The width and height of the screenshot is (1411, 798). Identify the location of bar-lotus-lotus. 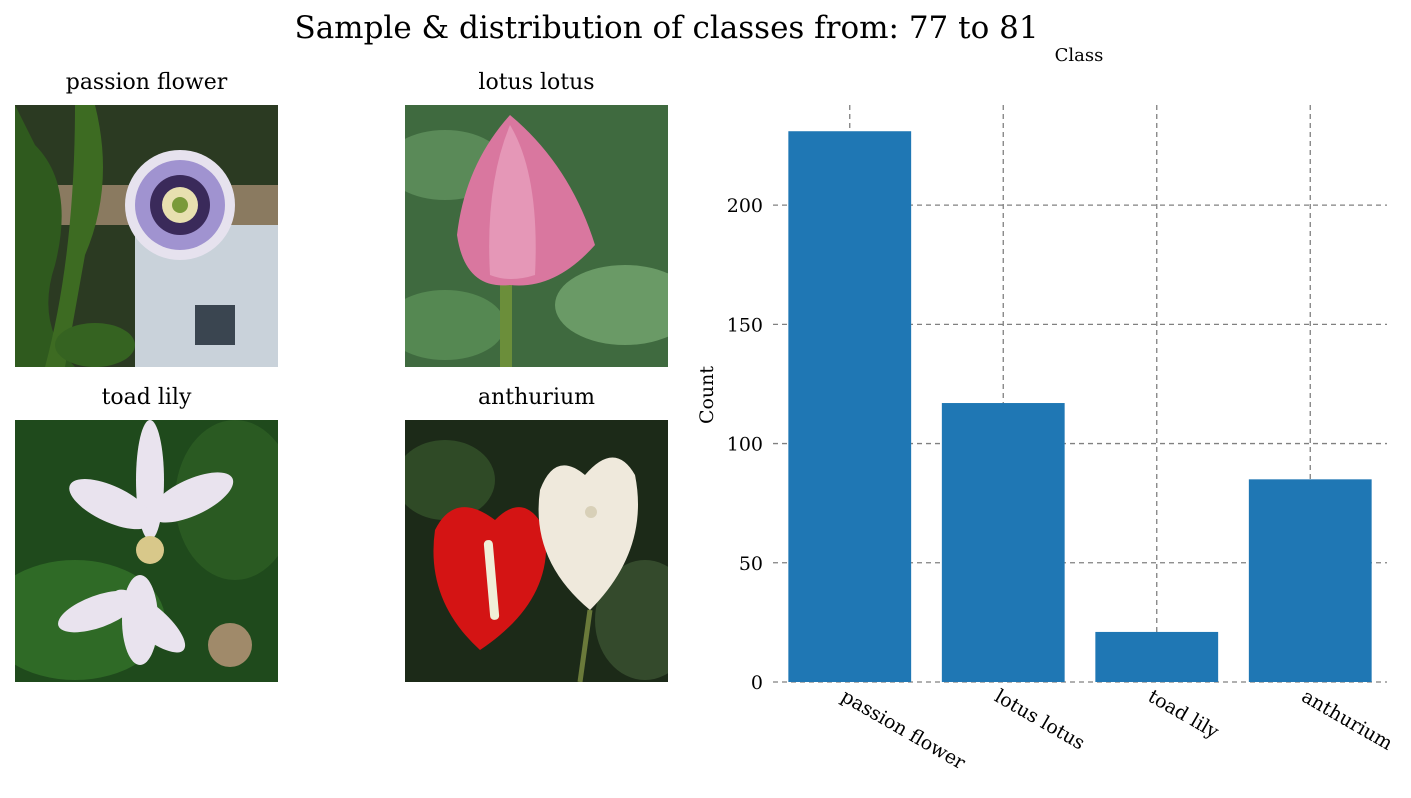
(1003, 542).